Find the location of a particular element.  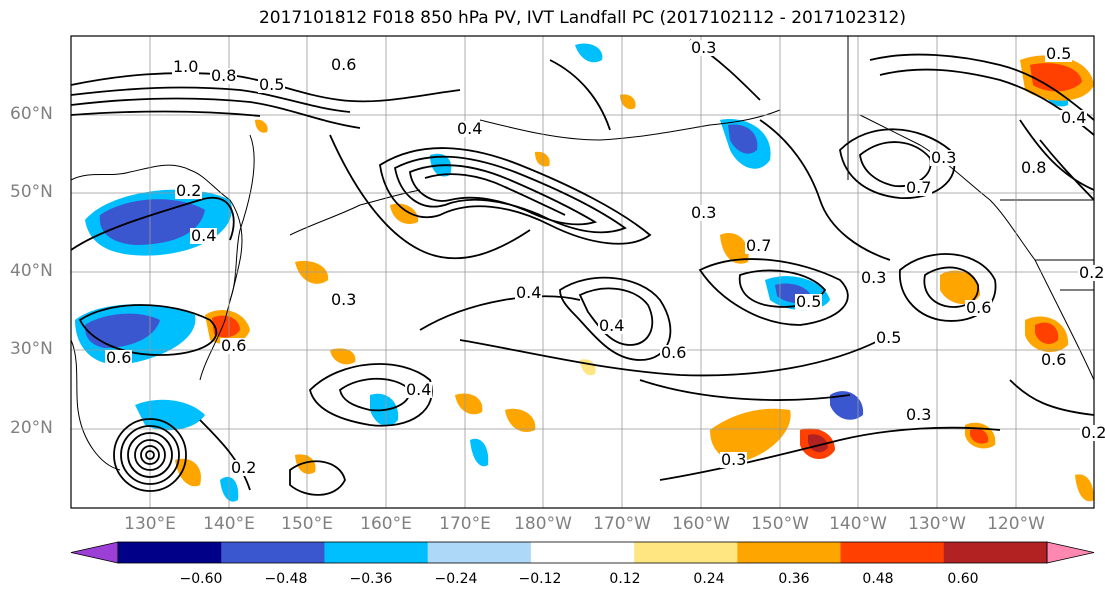

colorbar-tick: 0.60 is located at coordinates (963, 579).